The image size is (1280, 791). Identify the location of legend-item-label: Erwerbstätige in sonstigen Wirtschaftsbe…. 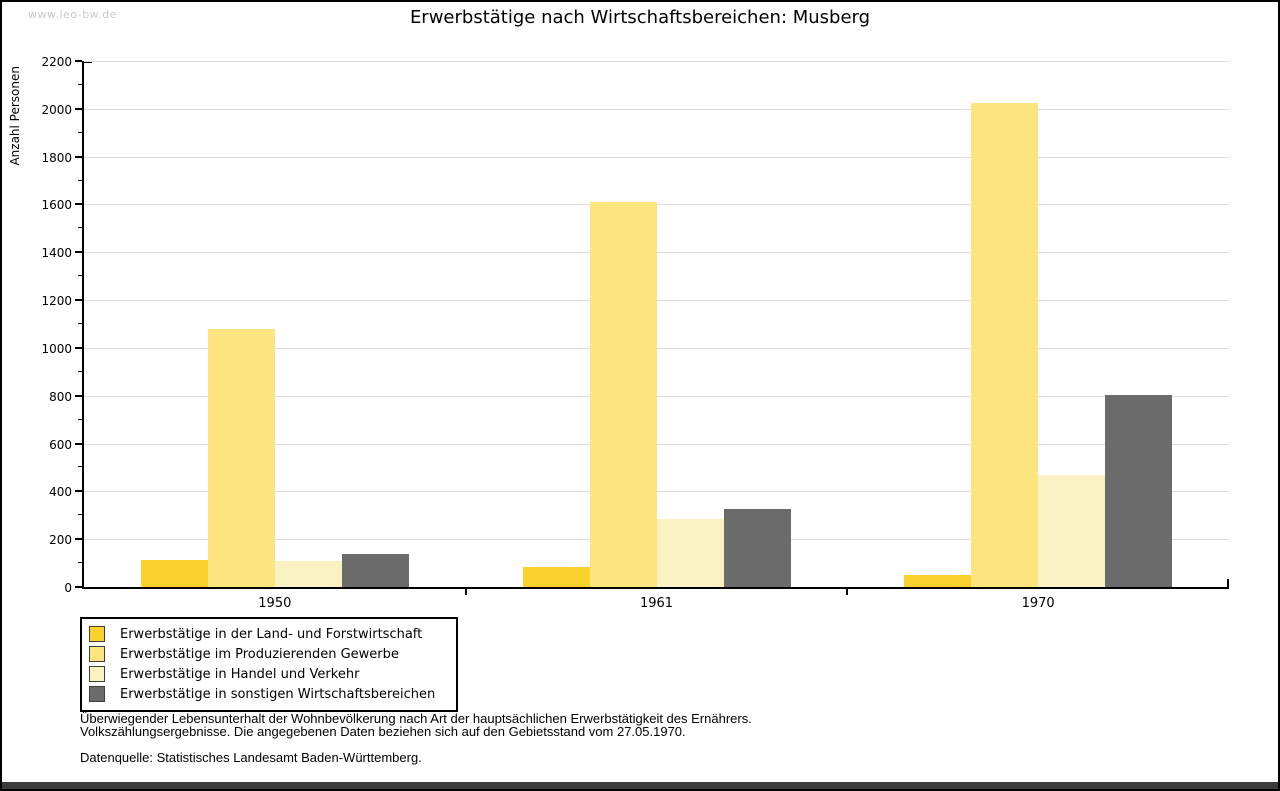
(278, 694).